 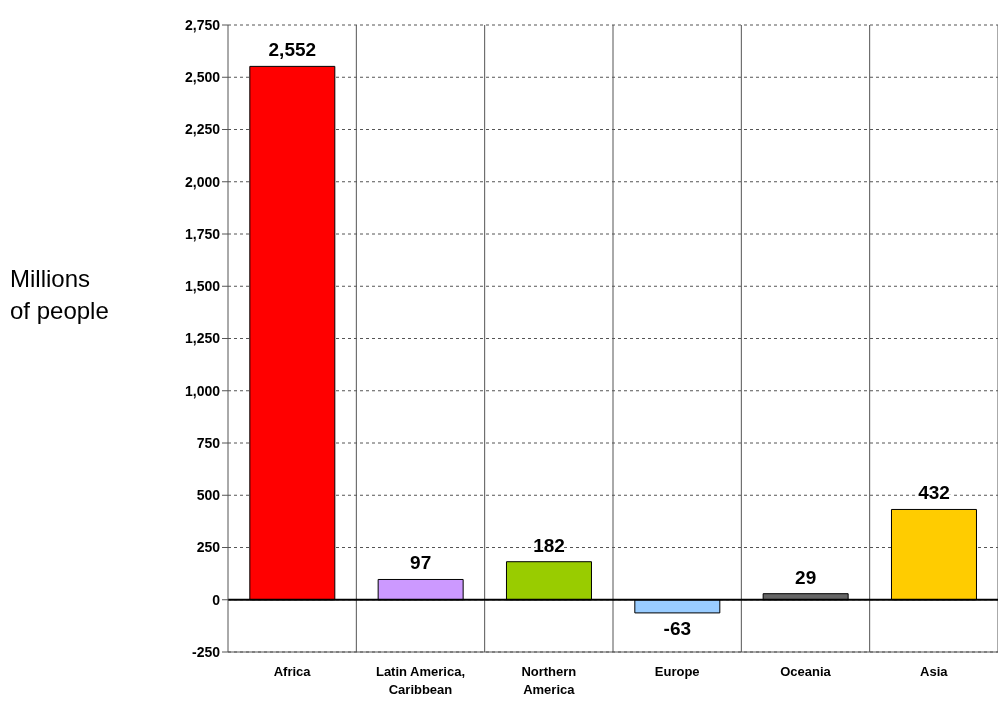 What do you see at coordinates (208, 442) in the screenshot?
I see `y-tick-label: 750` at bounding box center [208, 442].